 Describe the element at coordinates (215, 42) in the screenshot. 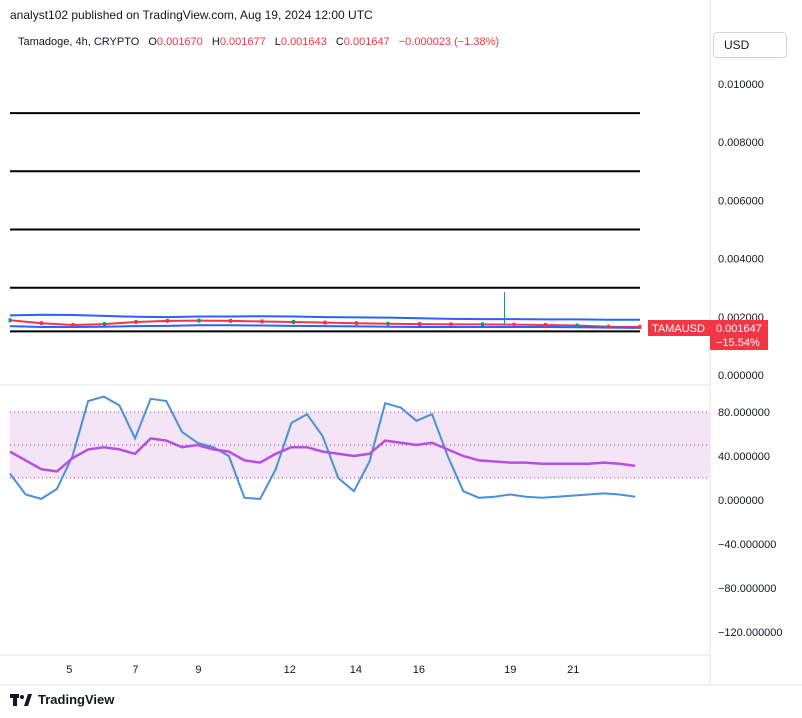

I see `ohlc-high-label: H` at that location.